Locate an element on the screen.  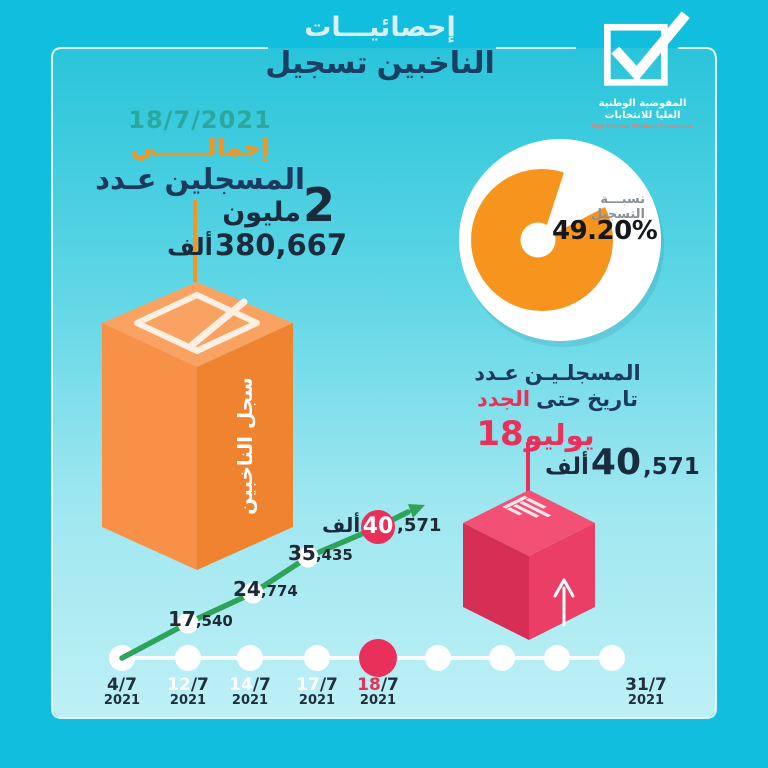
new-value-rest: ,571 is located at coordinates (671, 467).